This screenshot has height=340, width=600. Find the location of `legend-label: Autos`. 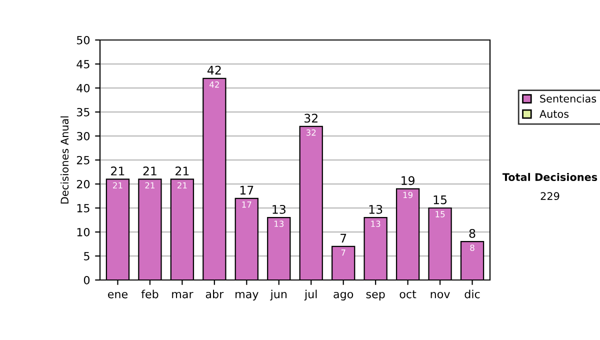

legend-label: Autos is located at coordinates (554, 114).